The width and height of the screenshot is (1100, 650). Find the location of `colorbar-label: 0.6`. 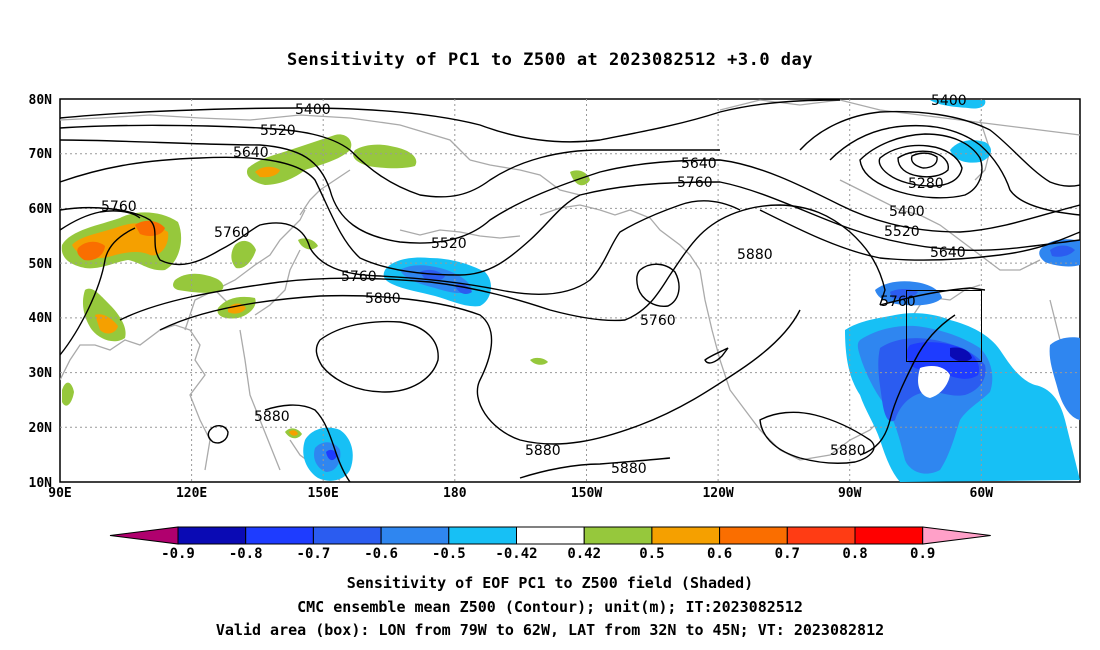

colorbar-label: 0.6 is located at coordinates (719, 554).